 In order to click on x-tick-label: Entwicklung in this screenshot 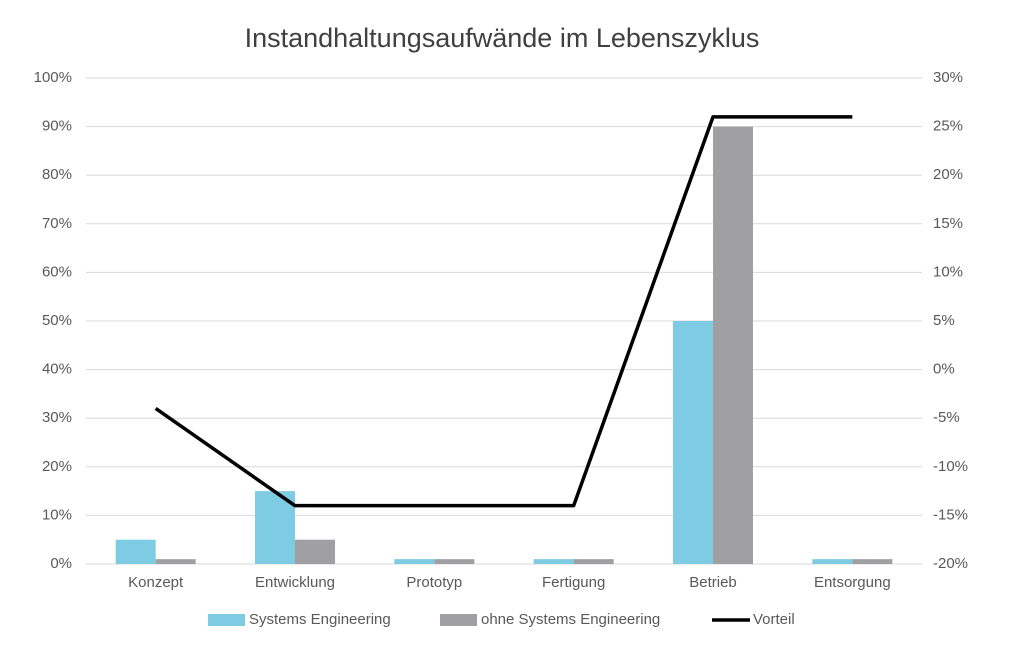, I will do `click(295, 582)`.